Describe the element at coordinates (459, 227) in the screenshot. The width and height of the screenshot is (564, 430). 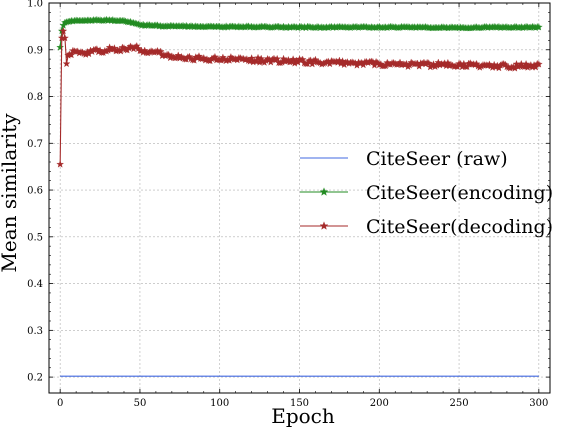
I see `legend-label: CiteSeer(decoding)` at that location.